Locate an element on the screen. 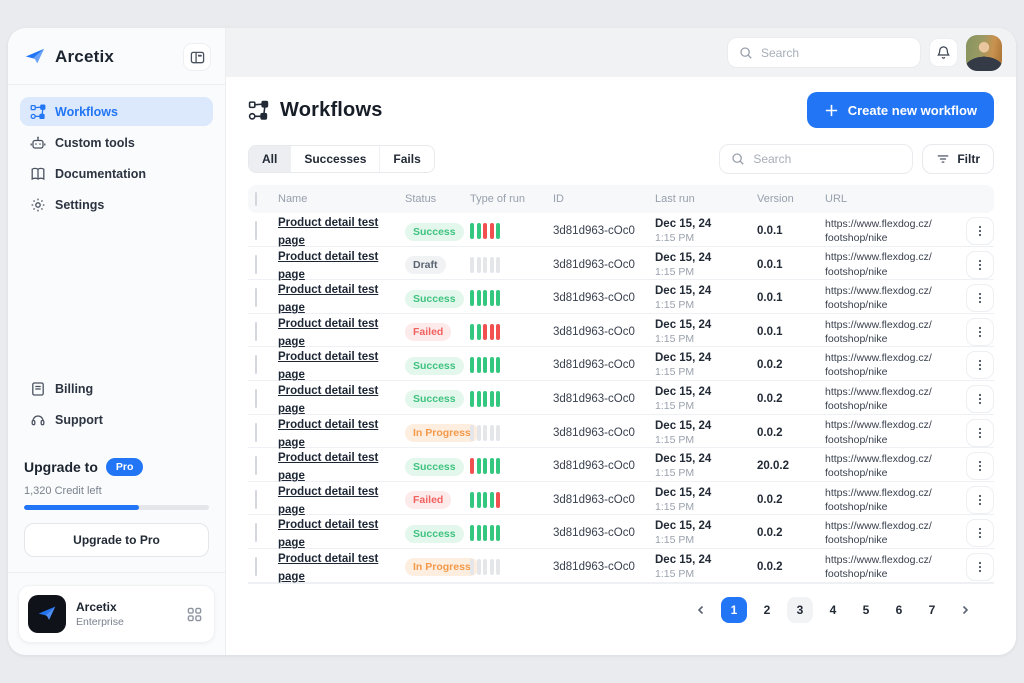 Image resolution: width=1024 pixels, height=683 pixels. global-search-input is located at coordinates (835, 52).